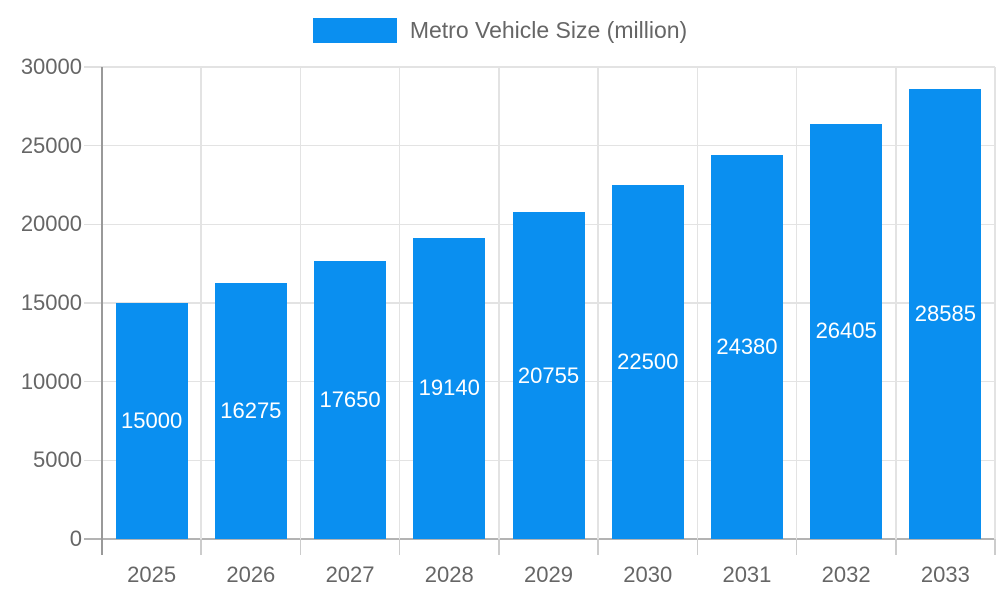 The height and width of the screenshot is (600, 1000). Describe the element at coordinates (51, 381) in the screenshot. I see `y-axis-tick-label: 10000` at that location.